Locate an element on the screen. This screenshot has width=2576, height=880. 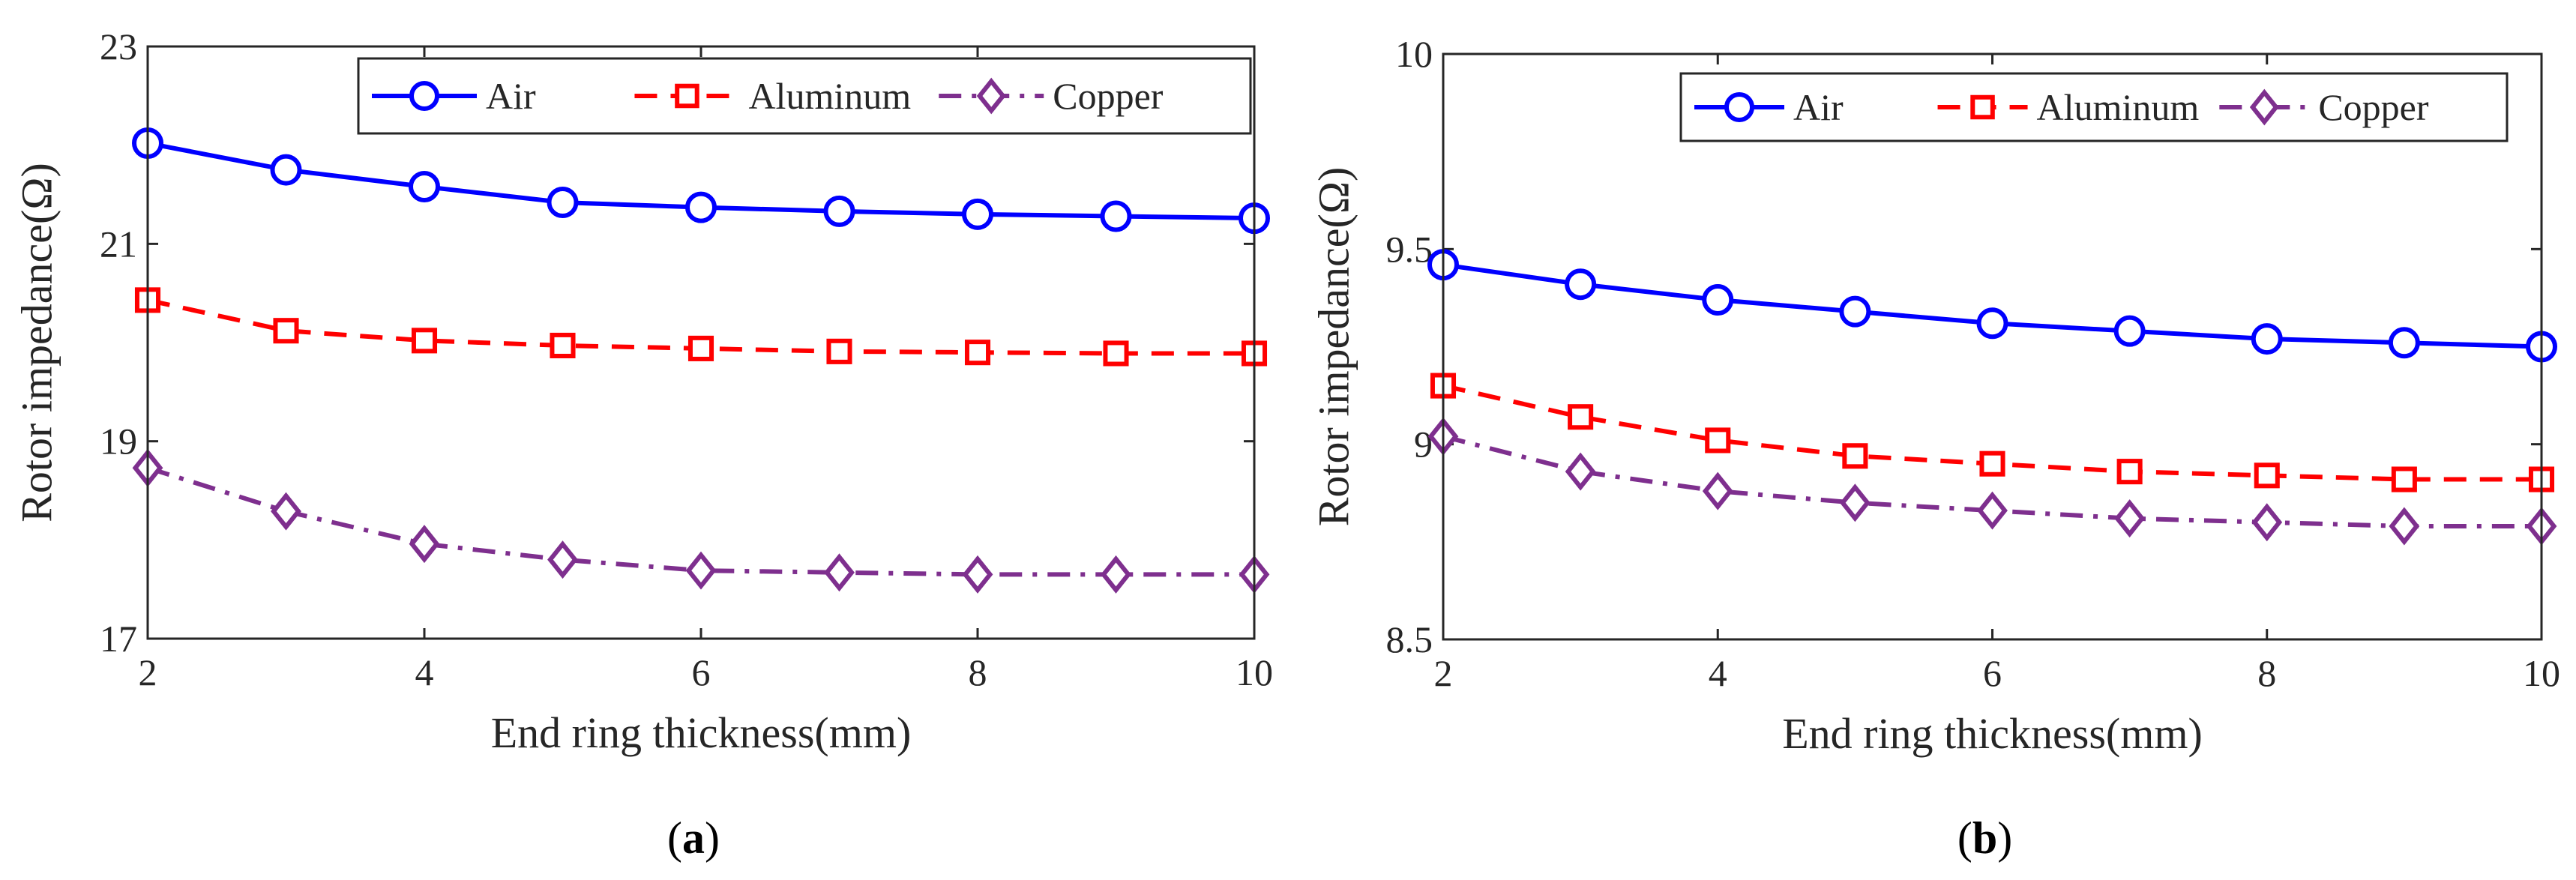
panel-label: (a) is located at coordinates (693, 838).